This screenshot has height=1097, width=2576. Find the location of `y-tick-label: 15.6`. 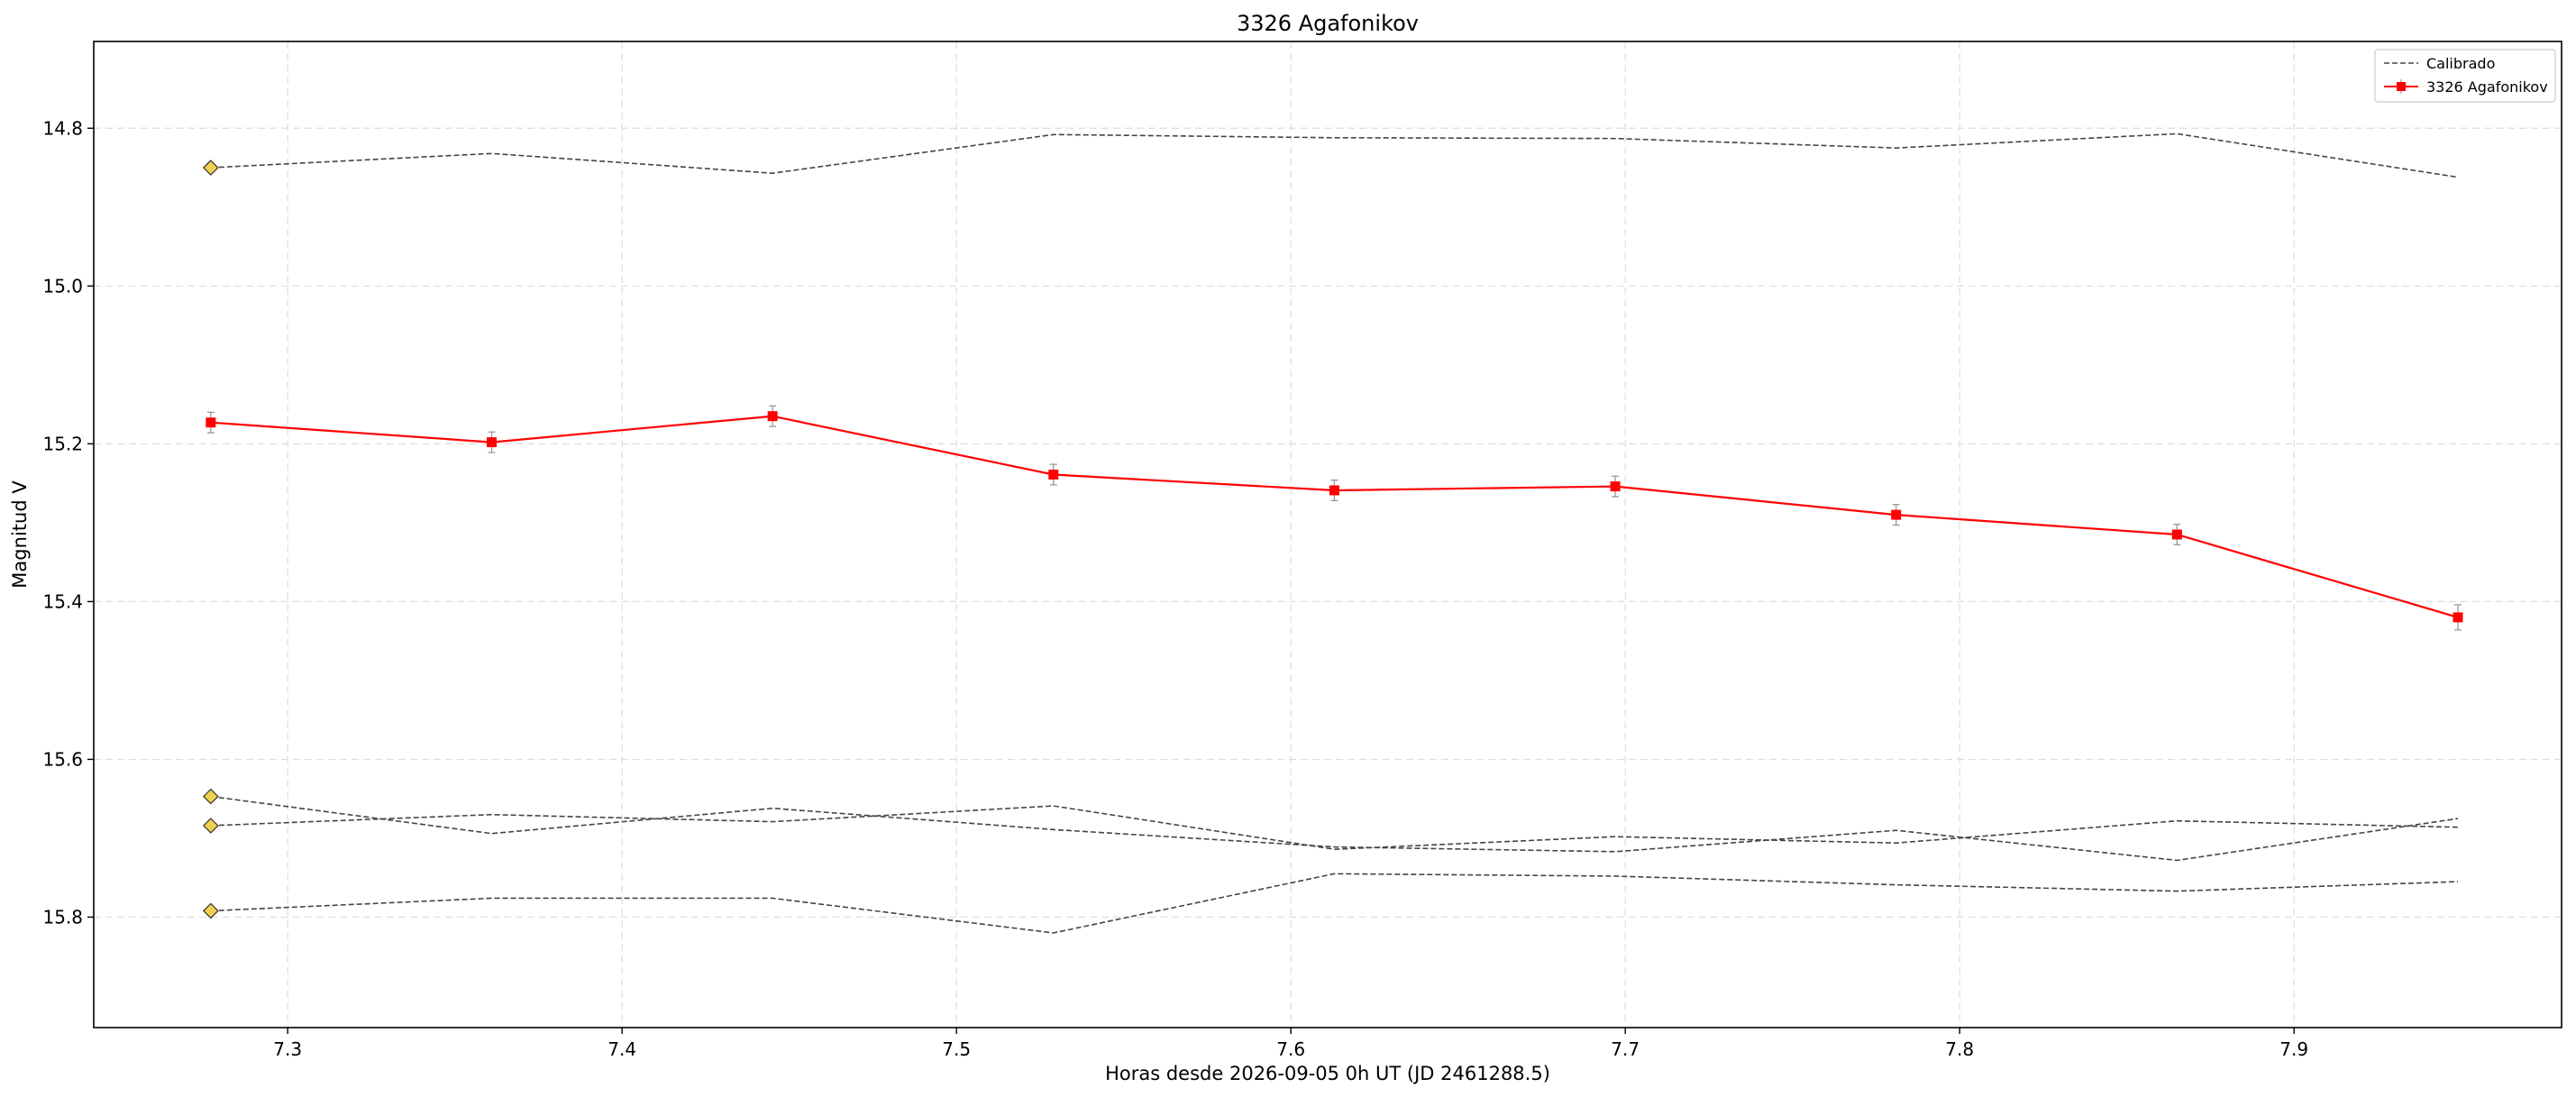

y-tick-label: 15.6 is located at coordinates (62, 759).